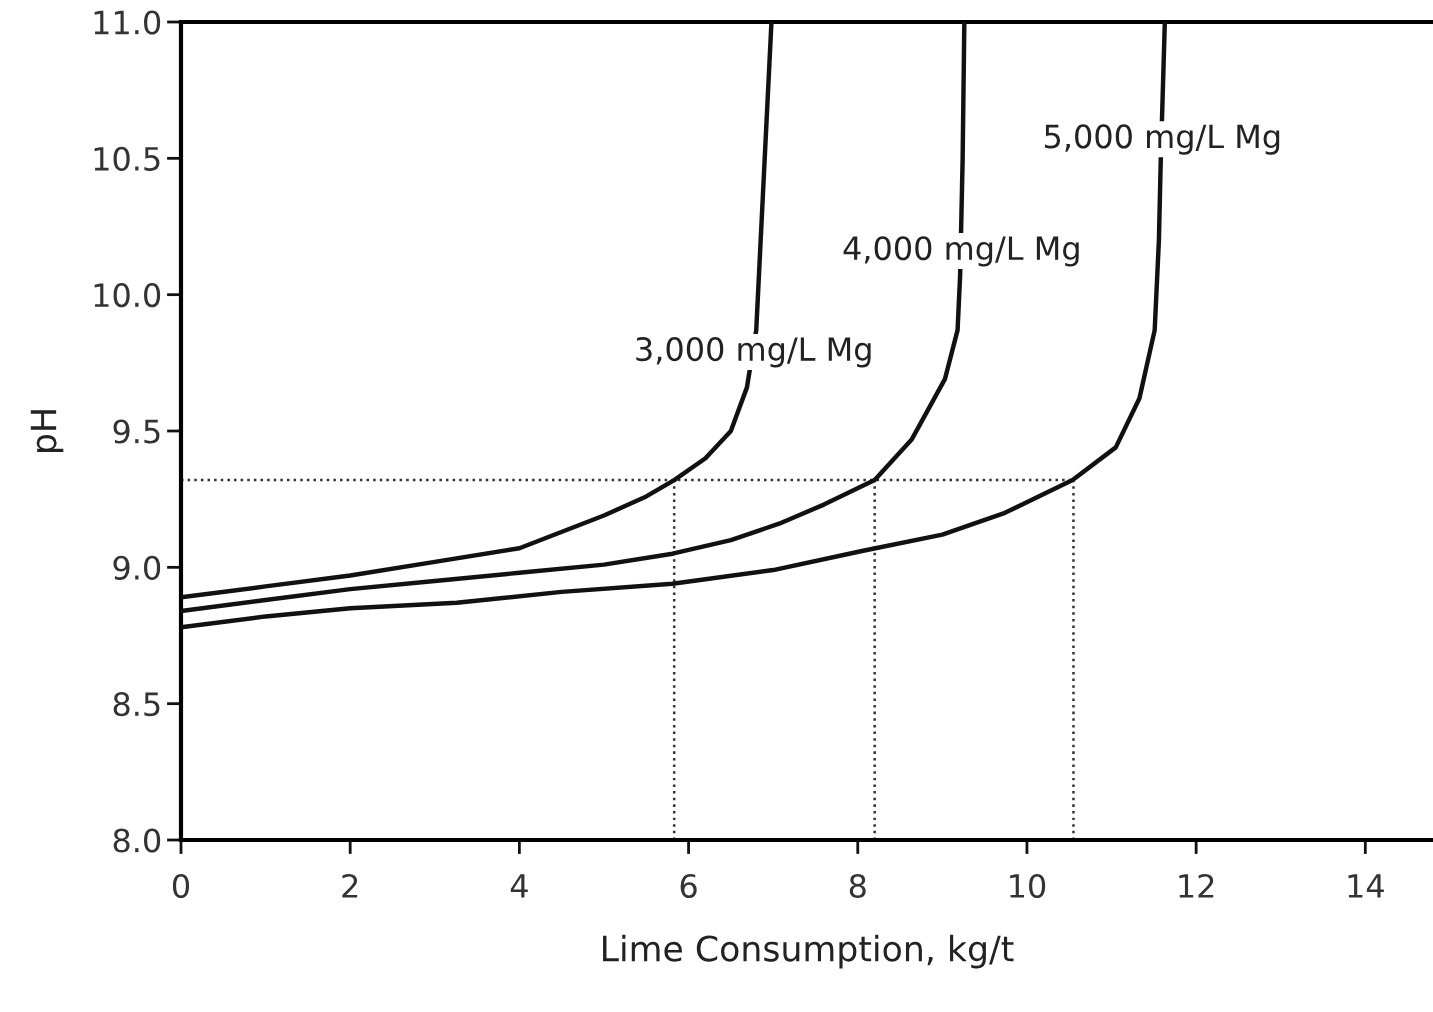 This screenshot has height=1012, width=1433. Describe the element at coordinates (137, 840) in the screenshot. I see `y-tick-label: 8.0` at that location.